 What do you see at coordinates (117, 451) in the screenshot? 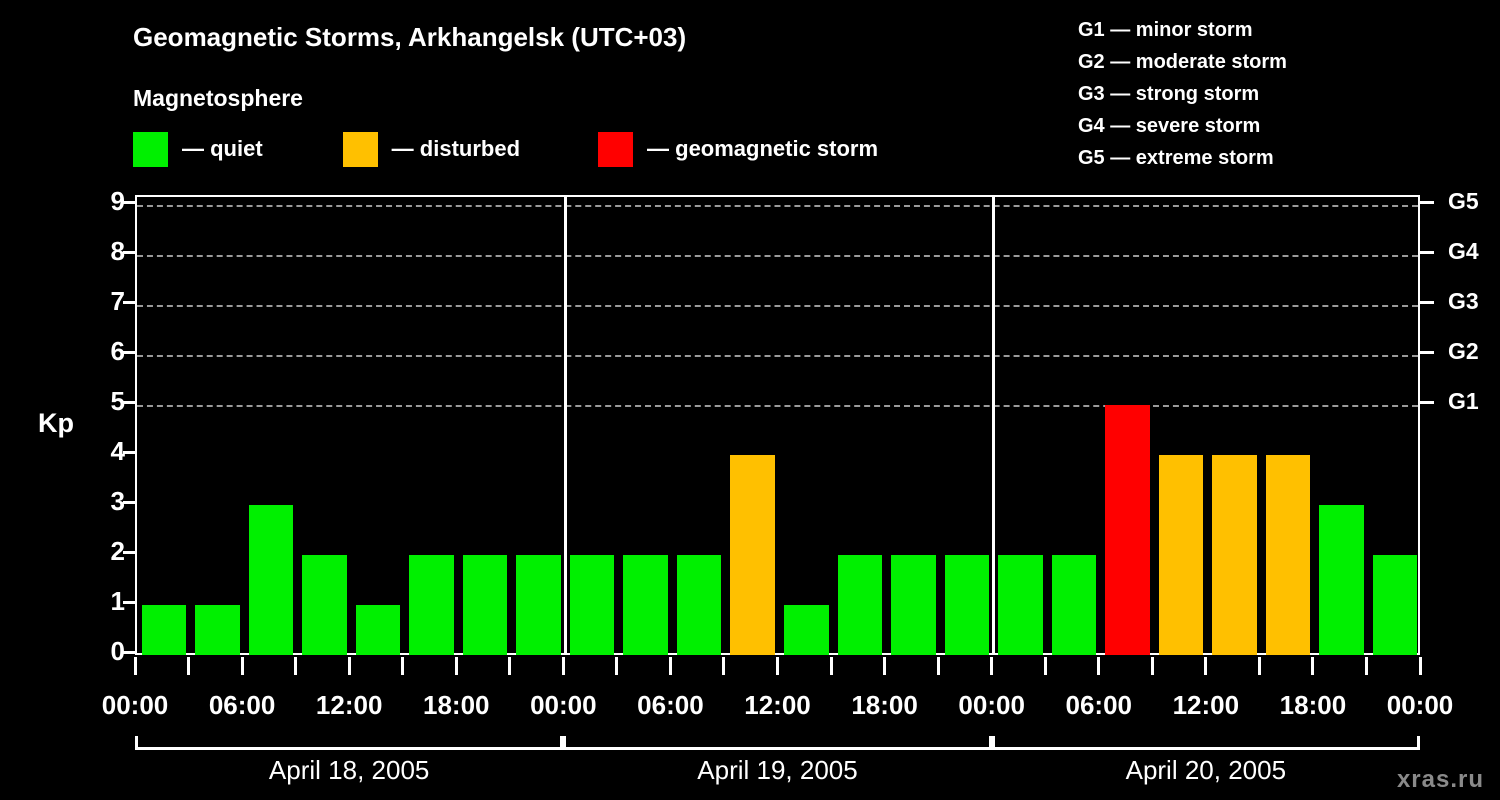
I see `y-axis-tick-label: 4` at bounding box center [117, 451].